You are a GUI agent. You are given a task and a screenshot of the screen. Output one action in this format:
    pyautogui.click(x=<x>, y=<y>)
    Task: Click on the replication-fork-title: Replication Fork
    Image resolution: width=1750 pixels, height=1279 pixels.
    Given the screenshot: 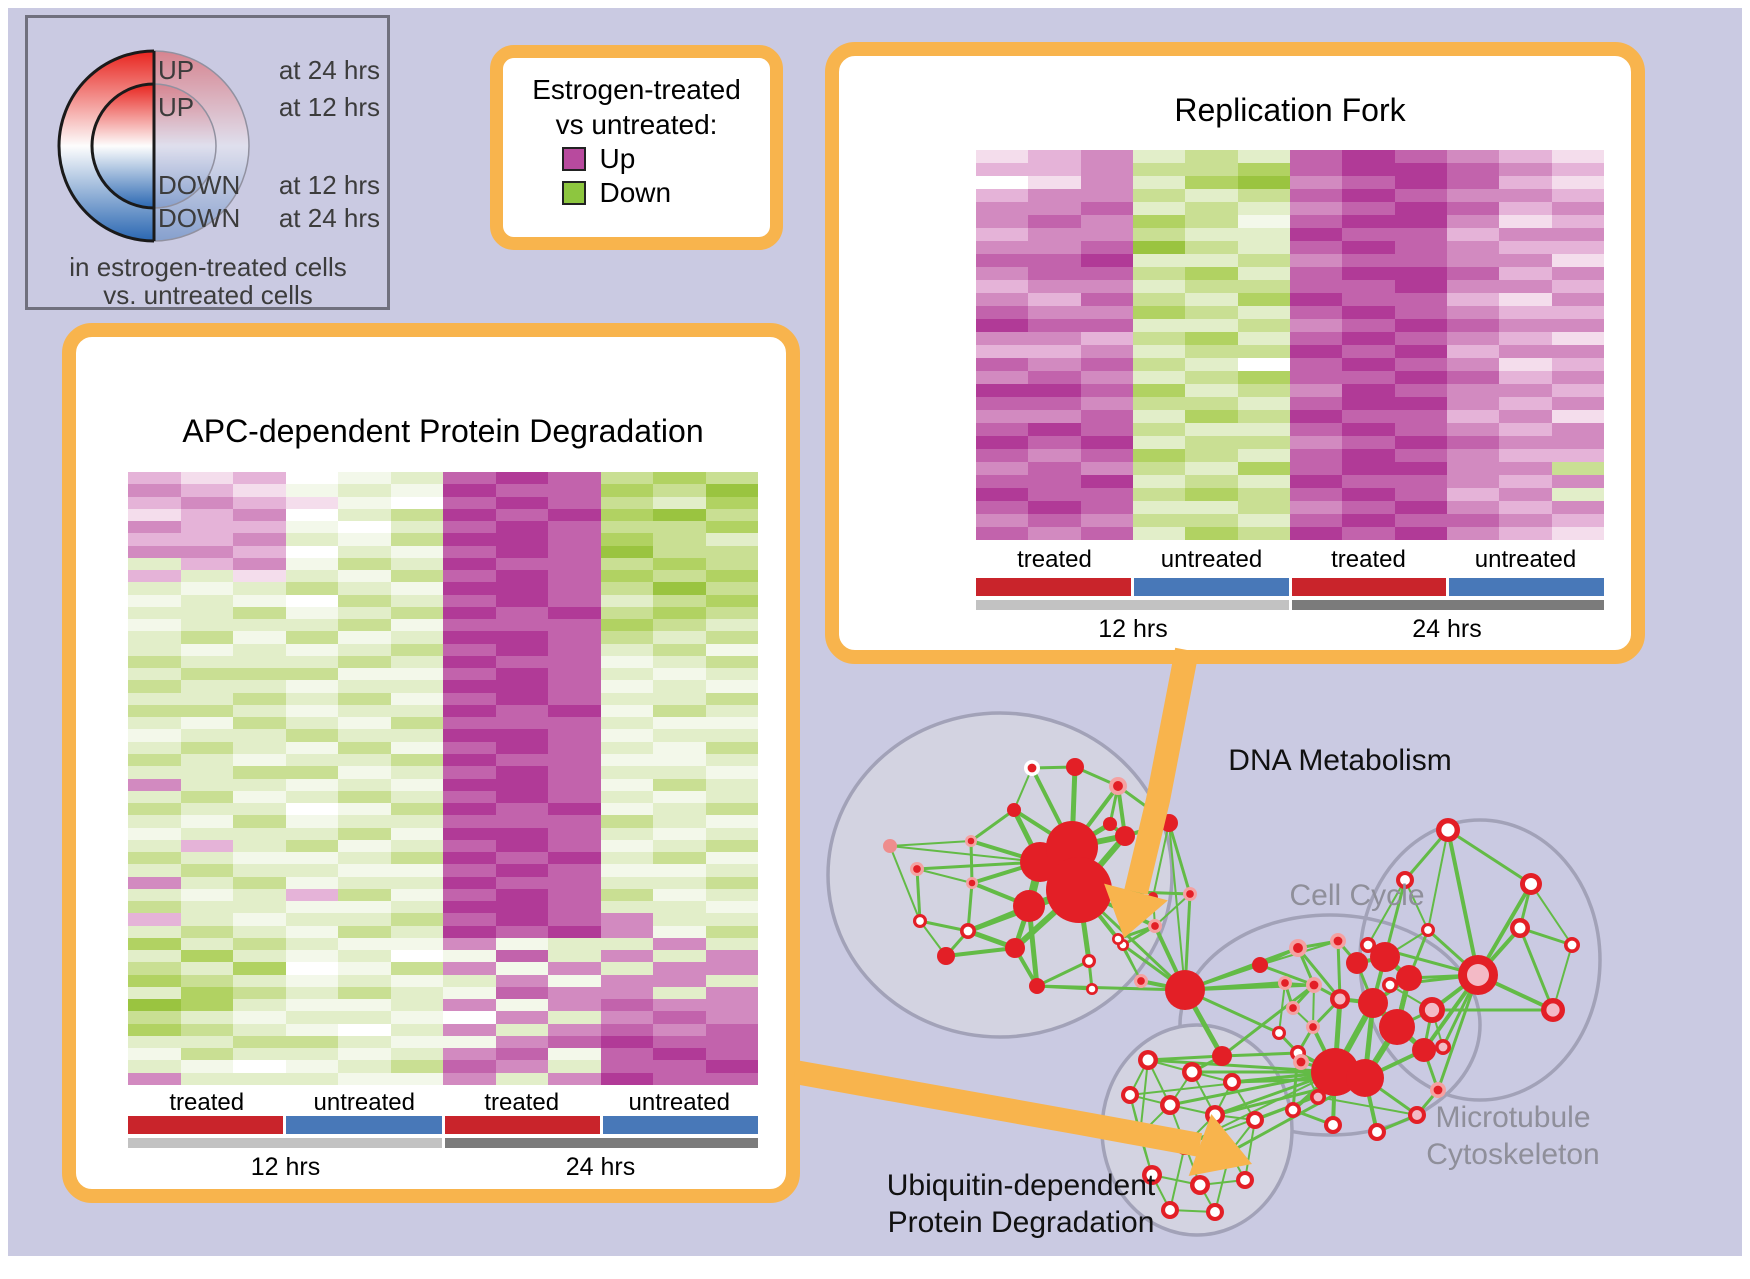 What is the action you would take?
    pyautogui.click(x=1290, y=110)
    